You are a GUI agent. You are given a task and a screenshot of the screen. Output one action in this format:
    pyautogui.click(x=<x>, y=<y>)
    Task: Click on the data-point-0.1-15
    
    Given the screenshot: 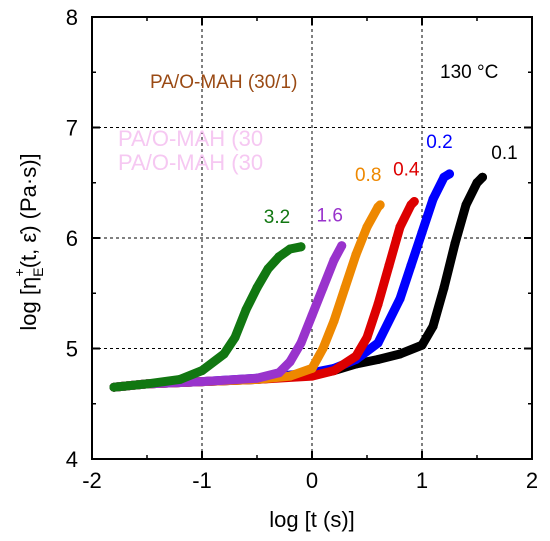 What is the action you would take?
    pyautogui.click(x=482, y=177)
    